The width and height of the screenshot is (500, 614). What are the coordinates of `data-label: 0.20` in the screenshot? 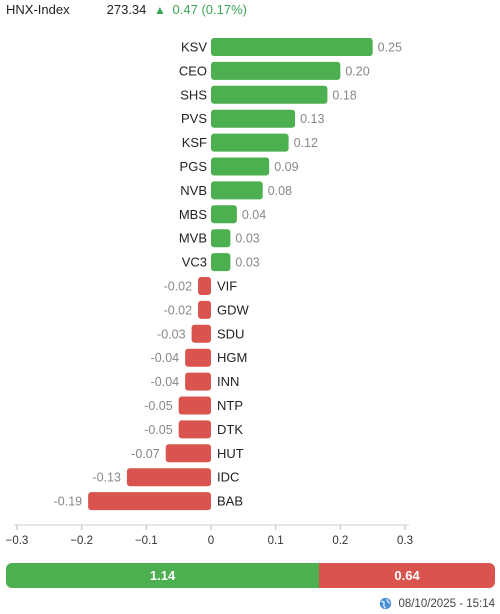 It's located at (357, 71).